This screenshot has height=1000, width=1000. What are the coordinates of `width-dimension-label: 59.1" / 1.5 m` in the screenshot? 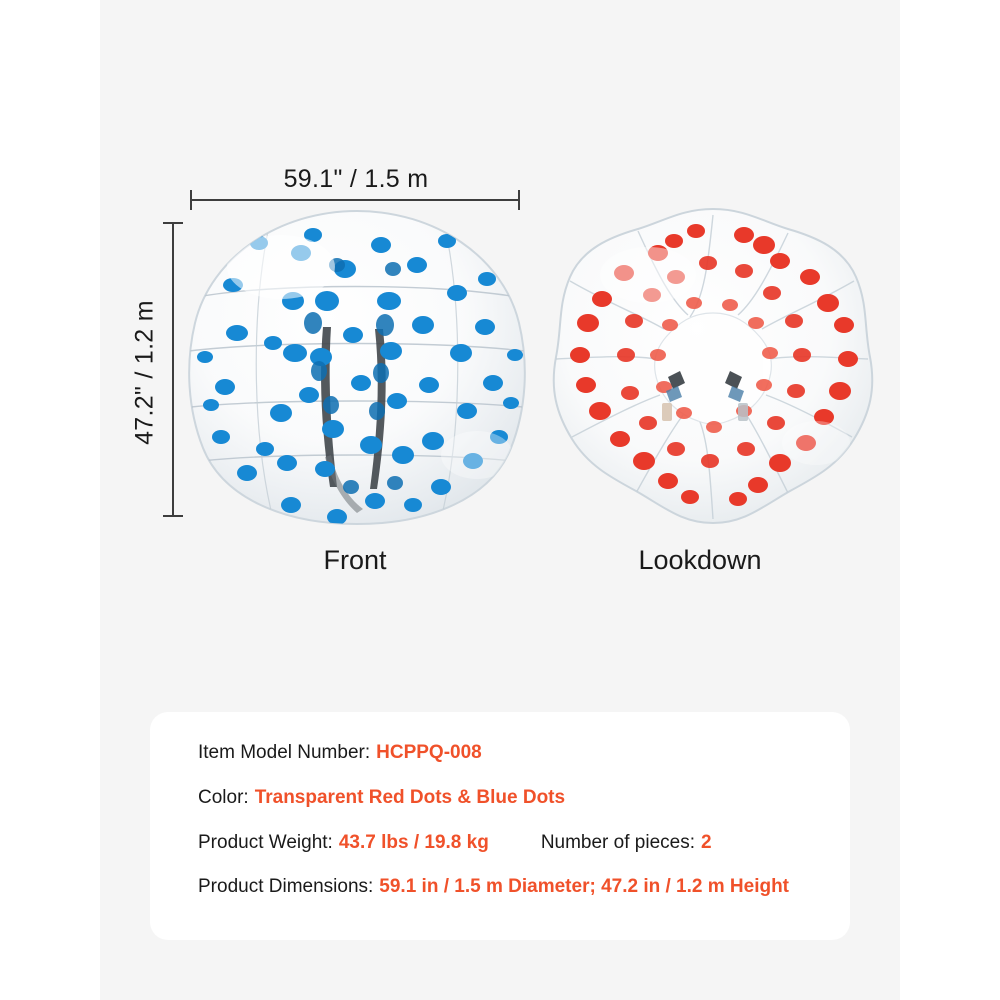 It's located at (356, 179).